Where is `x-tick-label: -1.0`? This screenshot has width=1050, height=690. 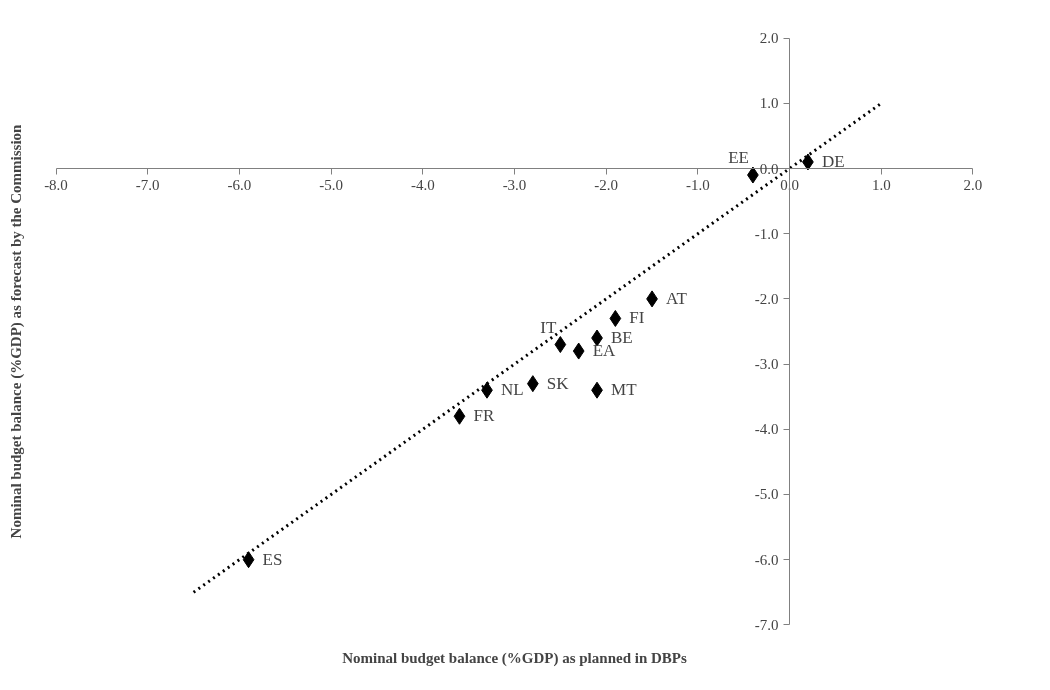 x-tick-label: -1.0 is located at coordinates (698, 184).